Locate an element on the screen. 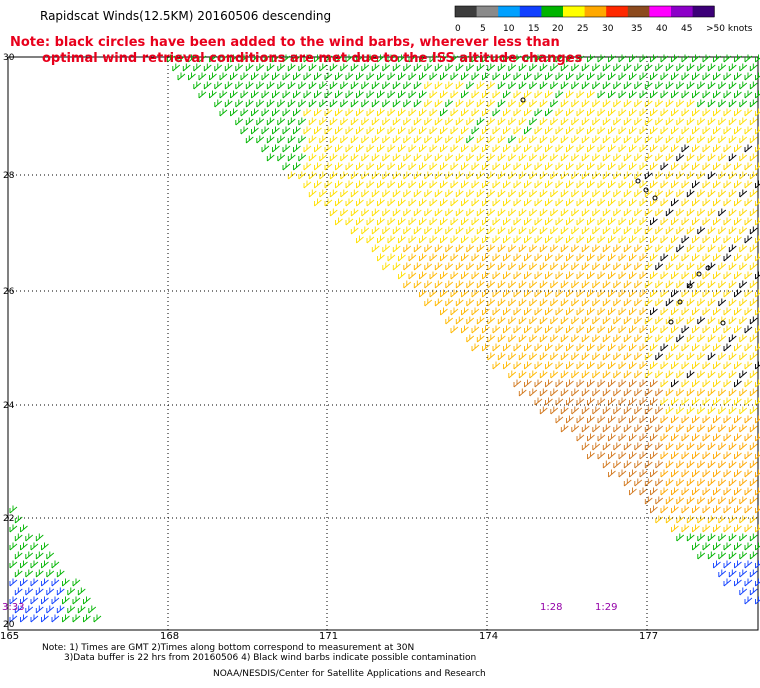  legend-label: 20 is located at coordinates (558, 29).